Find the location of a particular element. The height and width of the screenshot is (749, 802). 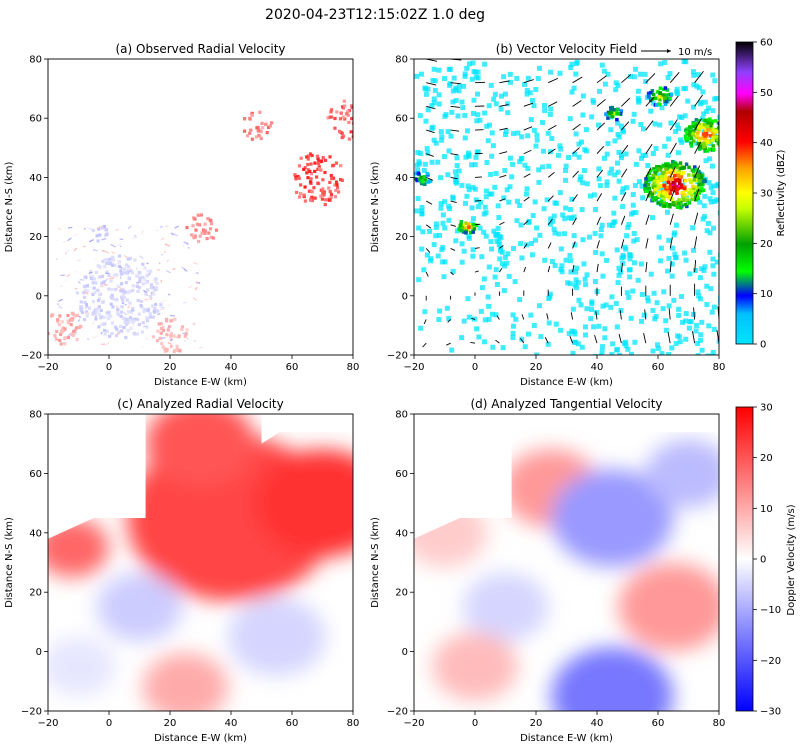

colorbar-tick-label: 50 is located at coordinates (766, 93).